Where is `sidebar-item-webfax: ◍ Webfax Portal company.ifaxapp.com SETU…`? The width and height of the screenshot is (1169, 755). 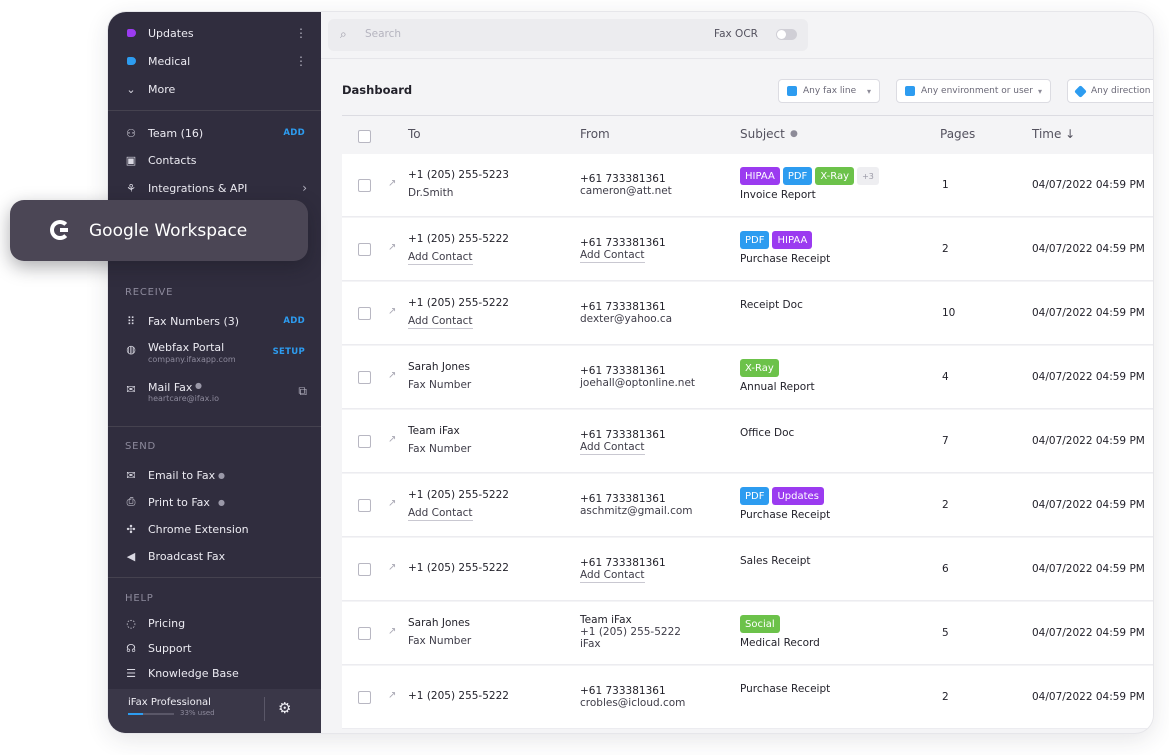 sidebar-item-webfax: ◍ Webfax Portal company.ifaxapp.com SETU… is located at coordinates (214, 350).